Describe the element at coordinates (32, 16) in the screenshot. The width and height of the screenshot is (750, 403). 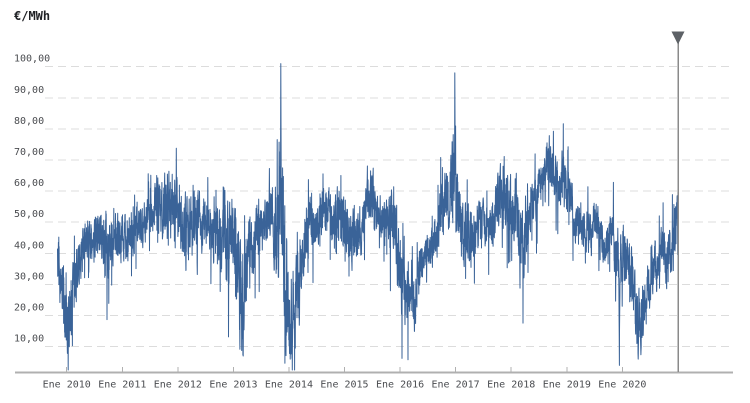
I see `chart-title: €/MWh` at that location.